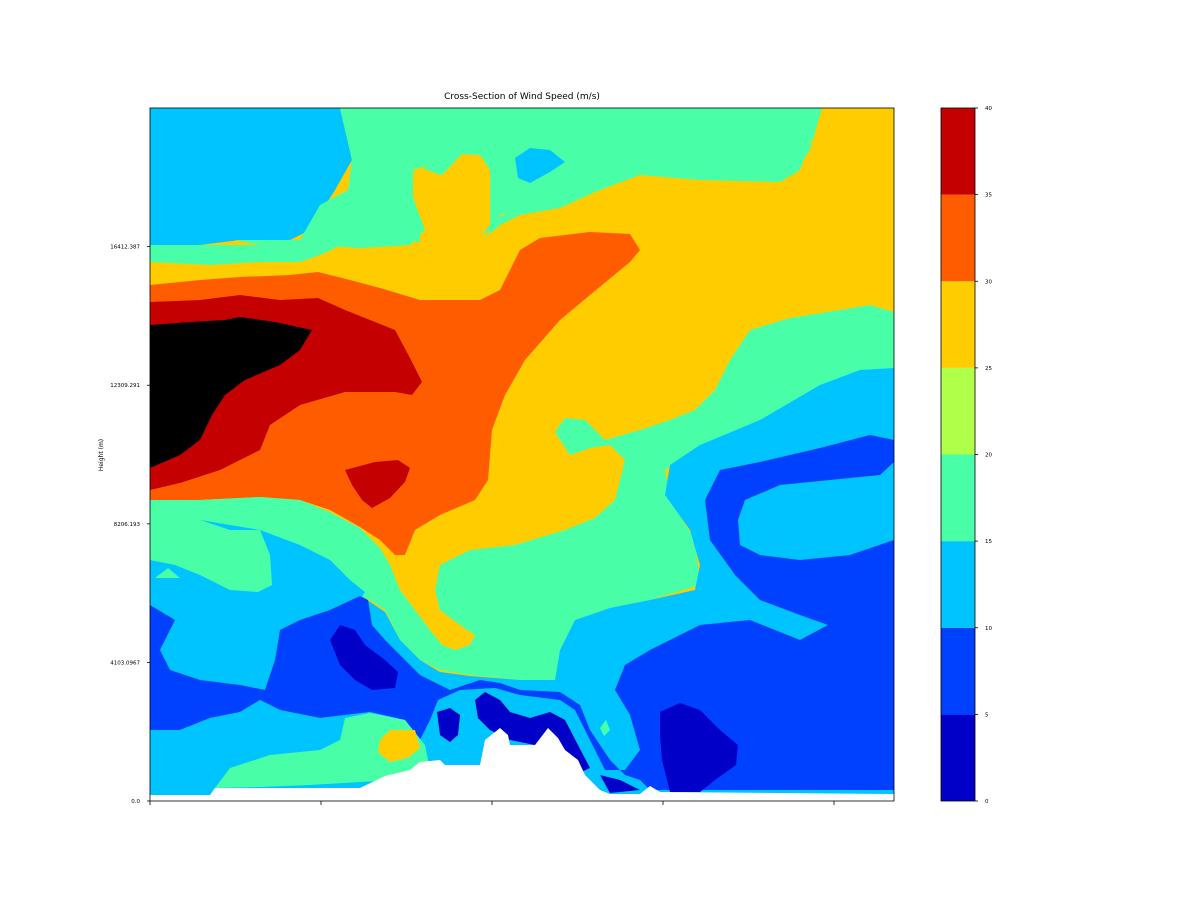 The image size is (1200, 900). I want to click on y-axis: 0.0 4103.0967 8206.193 12309.291 16412.387, so click(130, 525).